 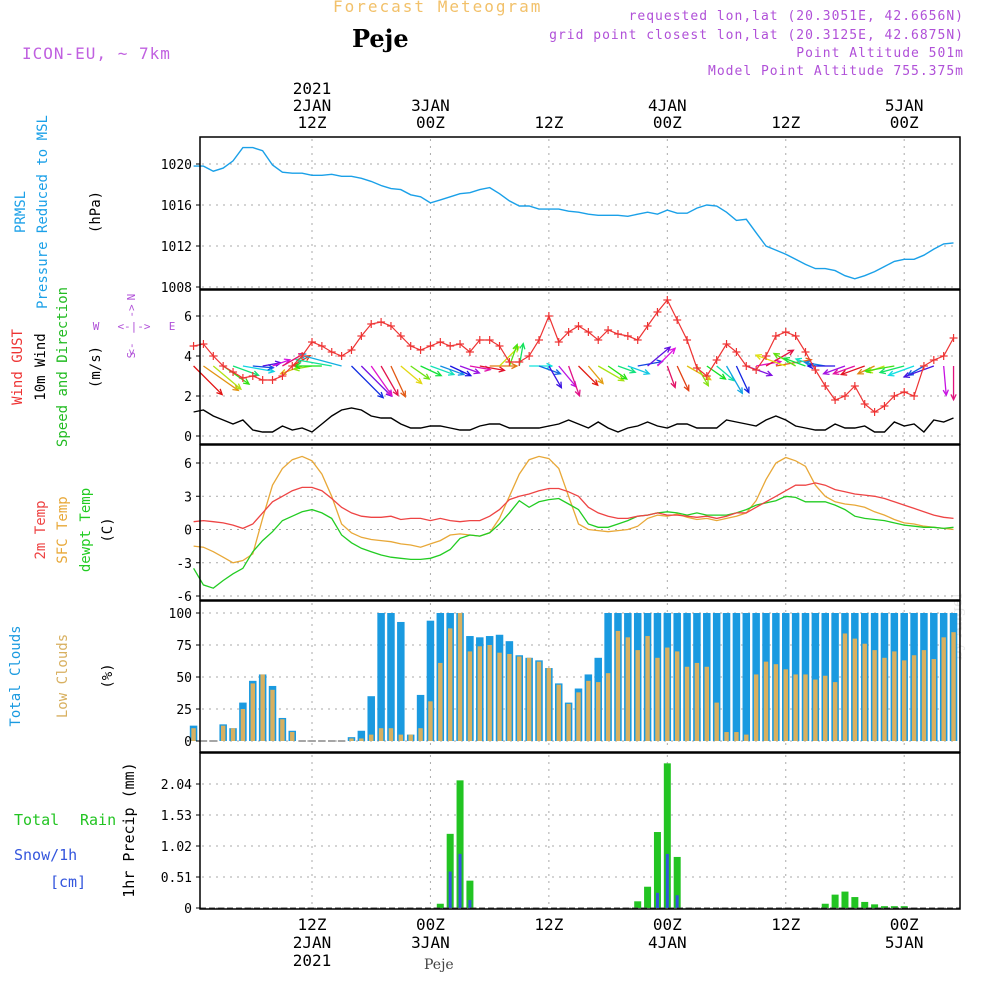 I want to click on total-rain-label-total: Total, so click(x=36, y=820).